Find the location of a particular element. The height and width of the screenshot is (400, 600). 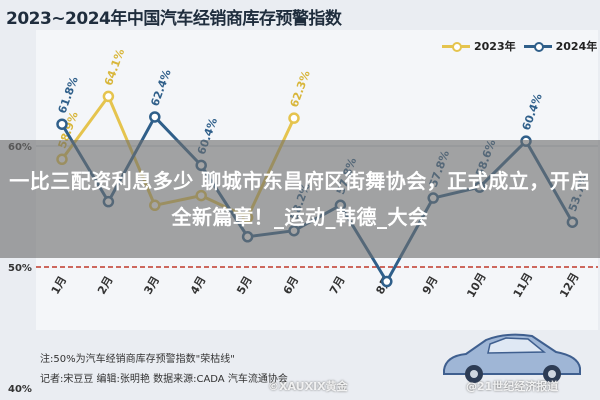

legend-label-2023: 2023年 is located at coordinates (495, 46).